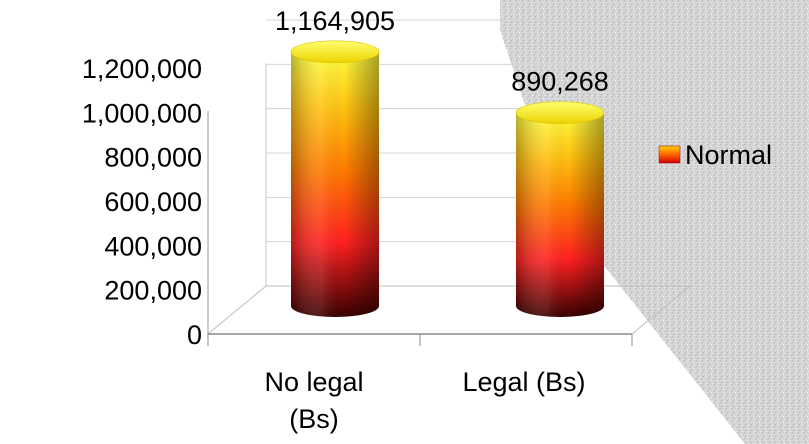 Image resolution: width=809 pixels, height=444 pixels. Describe the element at coordinates (314, 419) in the screenshot. I see `category-label: (Bs)` at that location.